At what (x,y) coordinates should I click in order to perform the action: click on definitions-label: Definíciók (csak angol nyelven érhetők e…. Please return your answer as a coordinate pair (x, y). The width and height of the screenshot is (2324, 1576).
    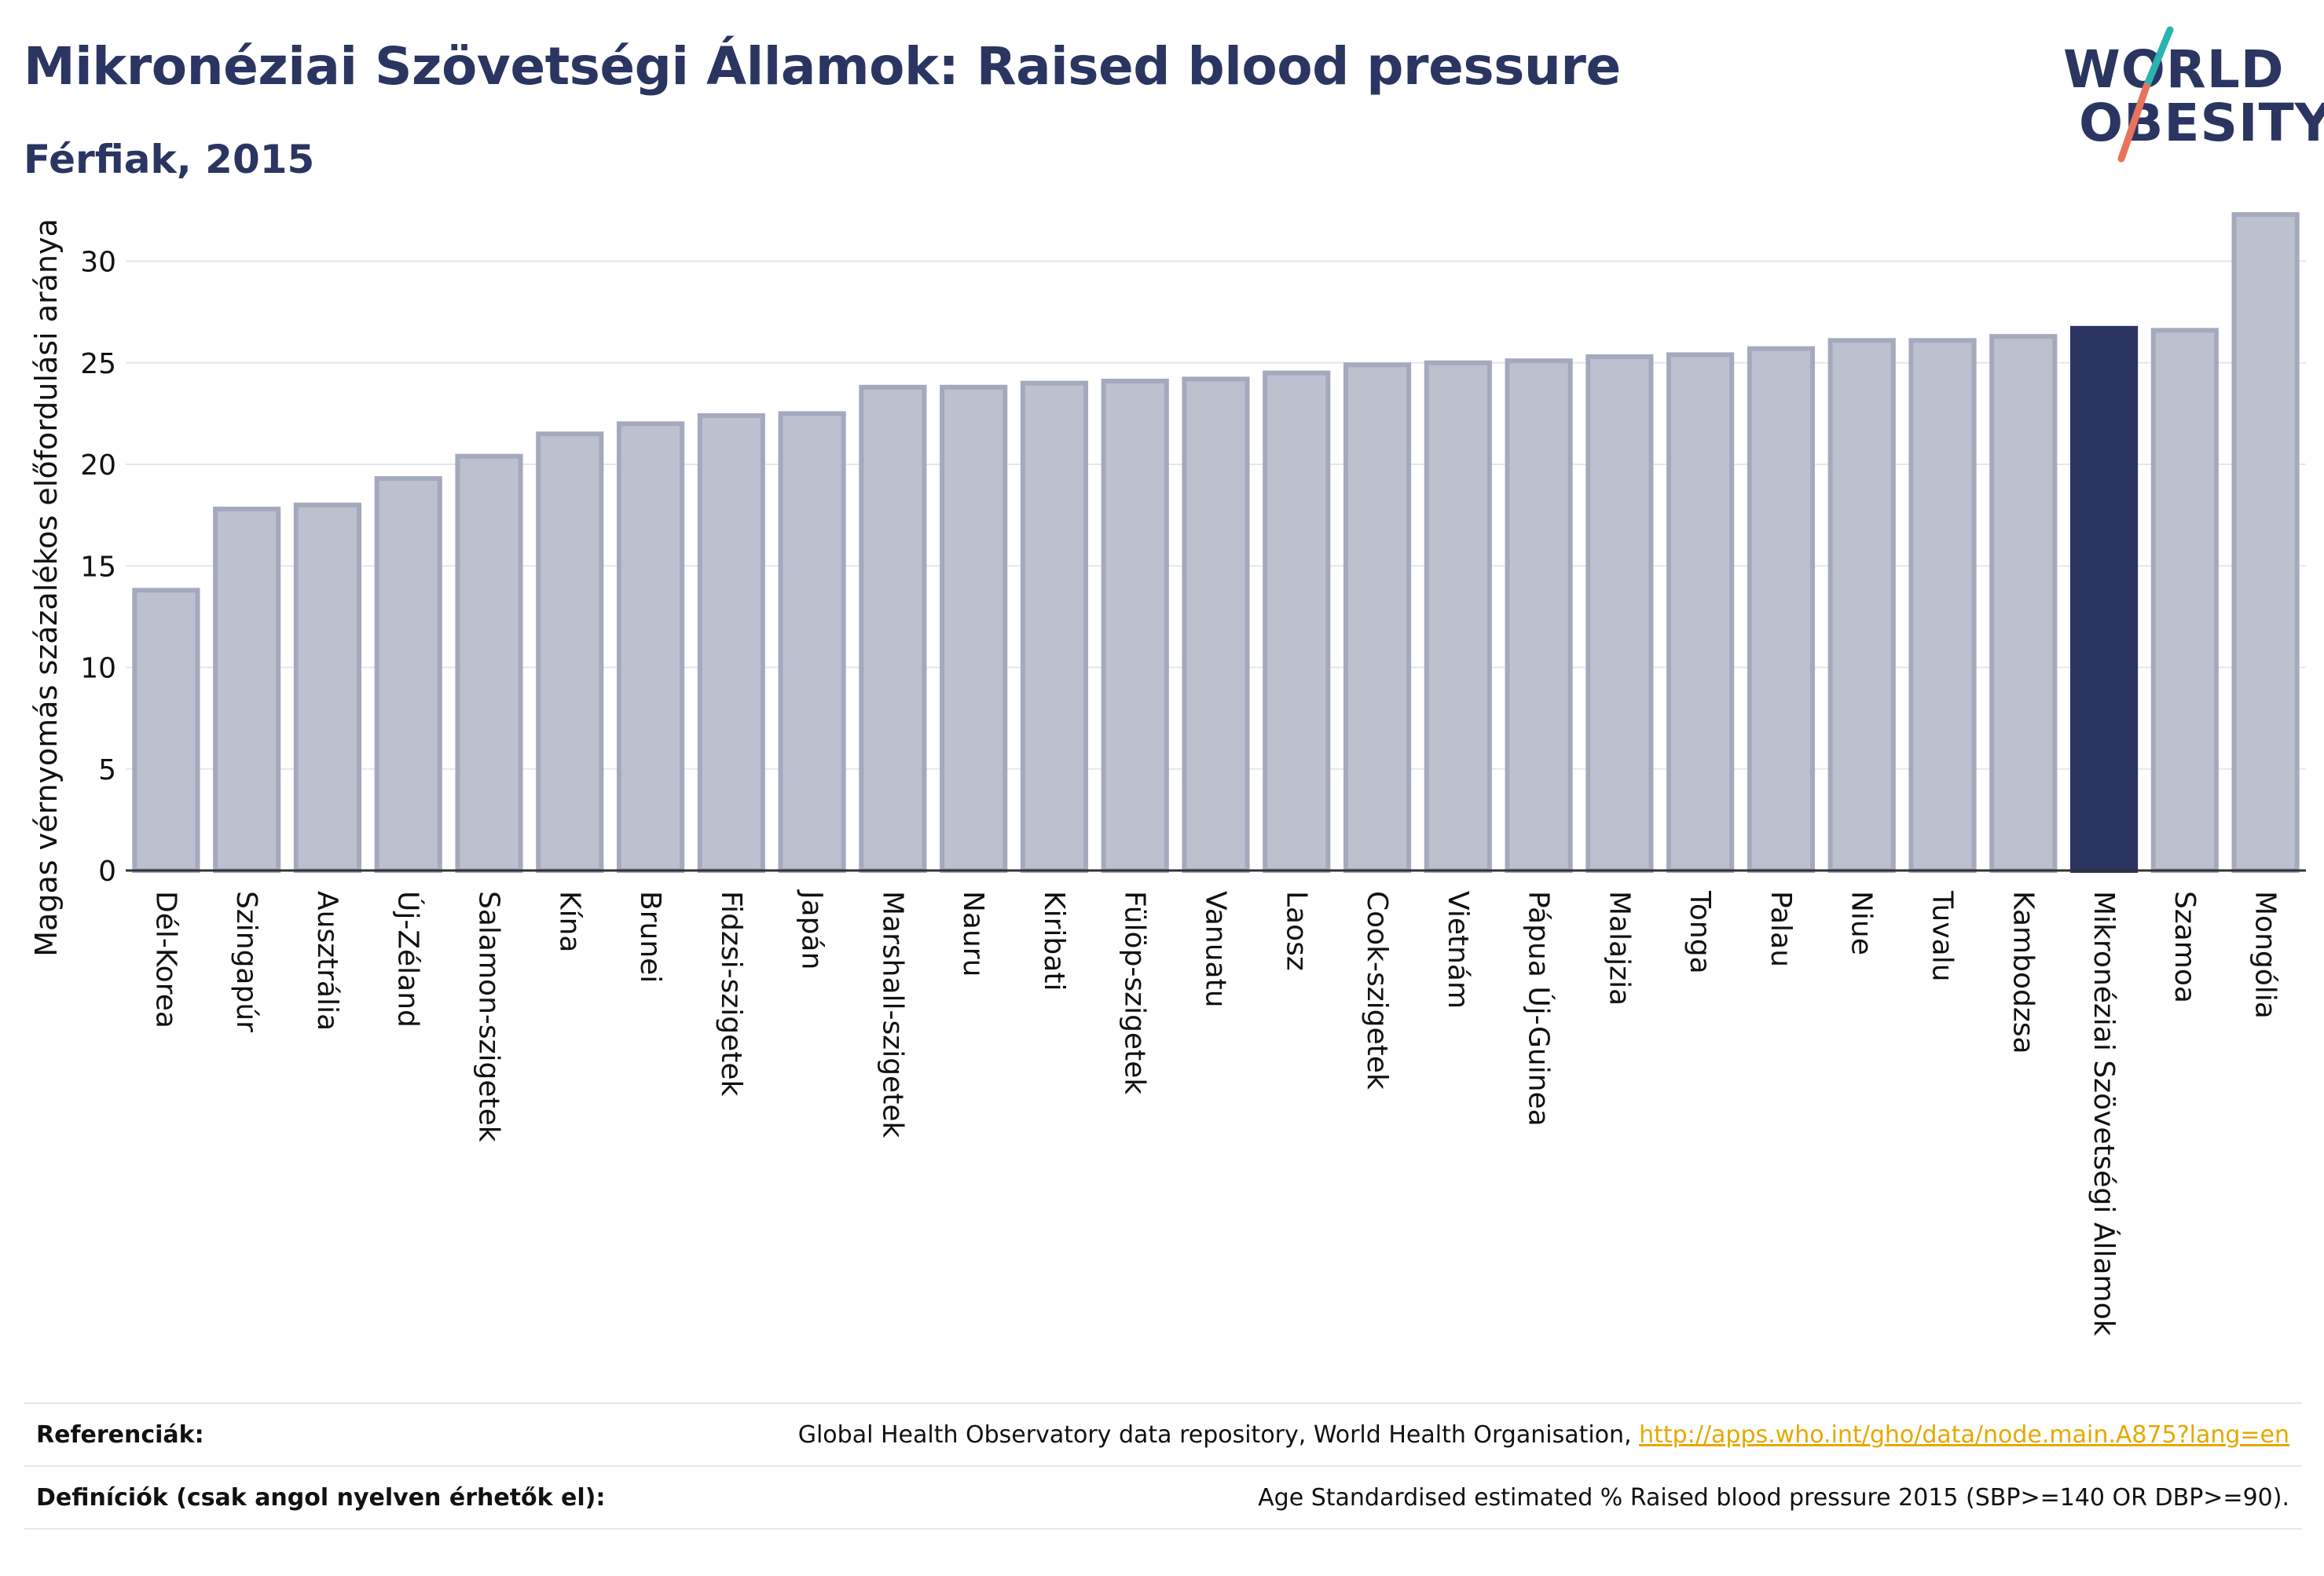
    Looking at the image, I should click on (321, 1498).